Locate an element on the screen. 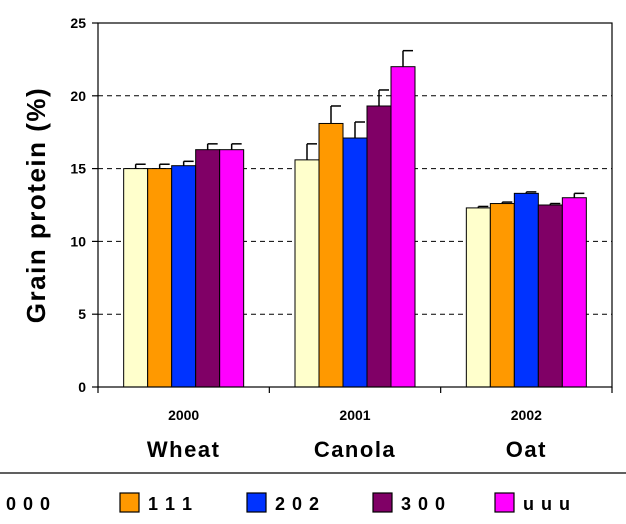 Image resolution: width=626 pixels, height=524 pixels. y-tick-label-25: 25 is located at coordinates (78, 23).